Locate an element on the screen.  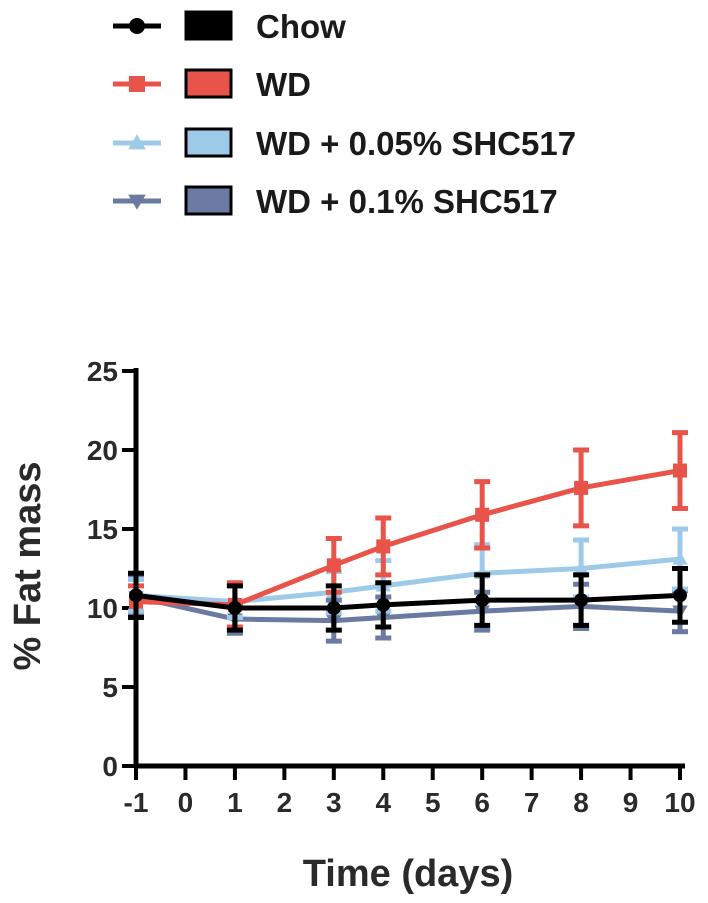
series-chow is located at coordinates (408, 599).